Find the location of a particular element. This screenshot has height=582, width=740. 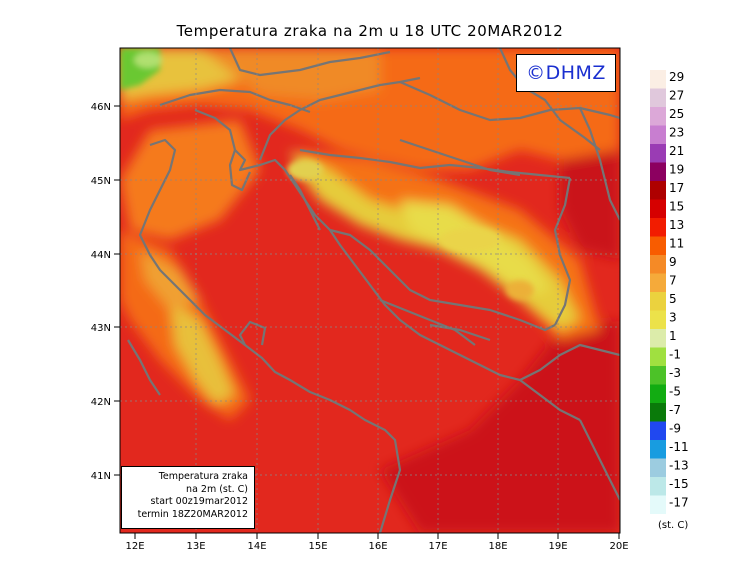

legend-label: -5 is located at coordinates (675, 392).